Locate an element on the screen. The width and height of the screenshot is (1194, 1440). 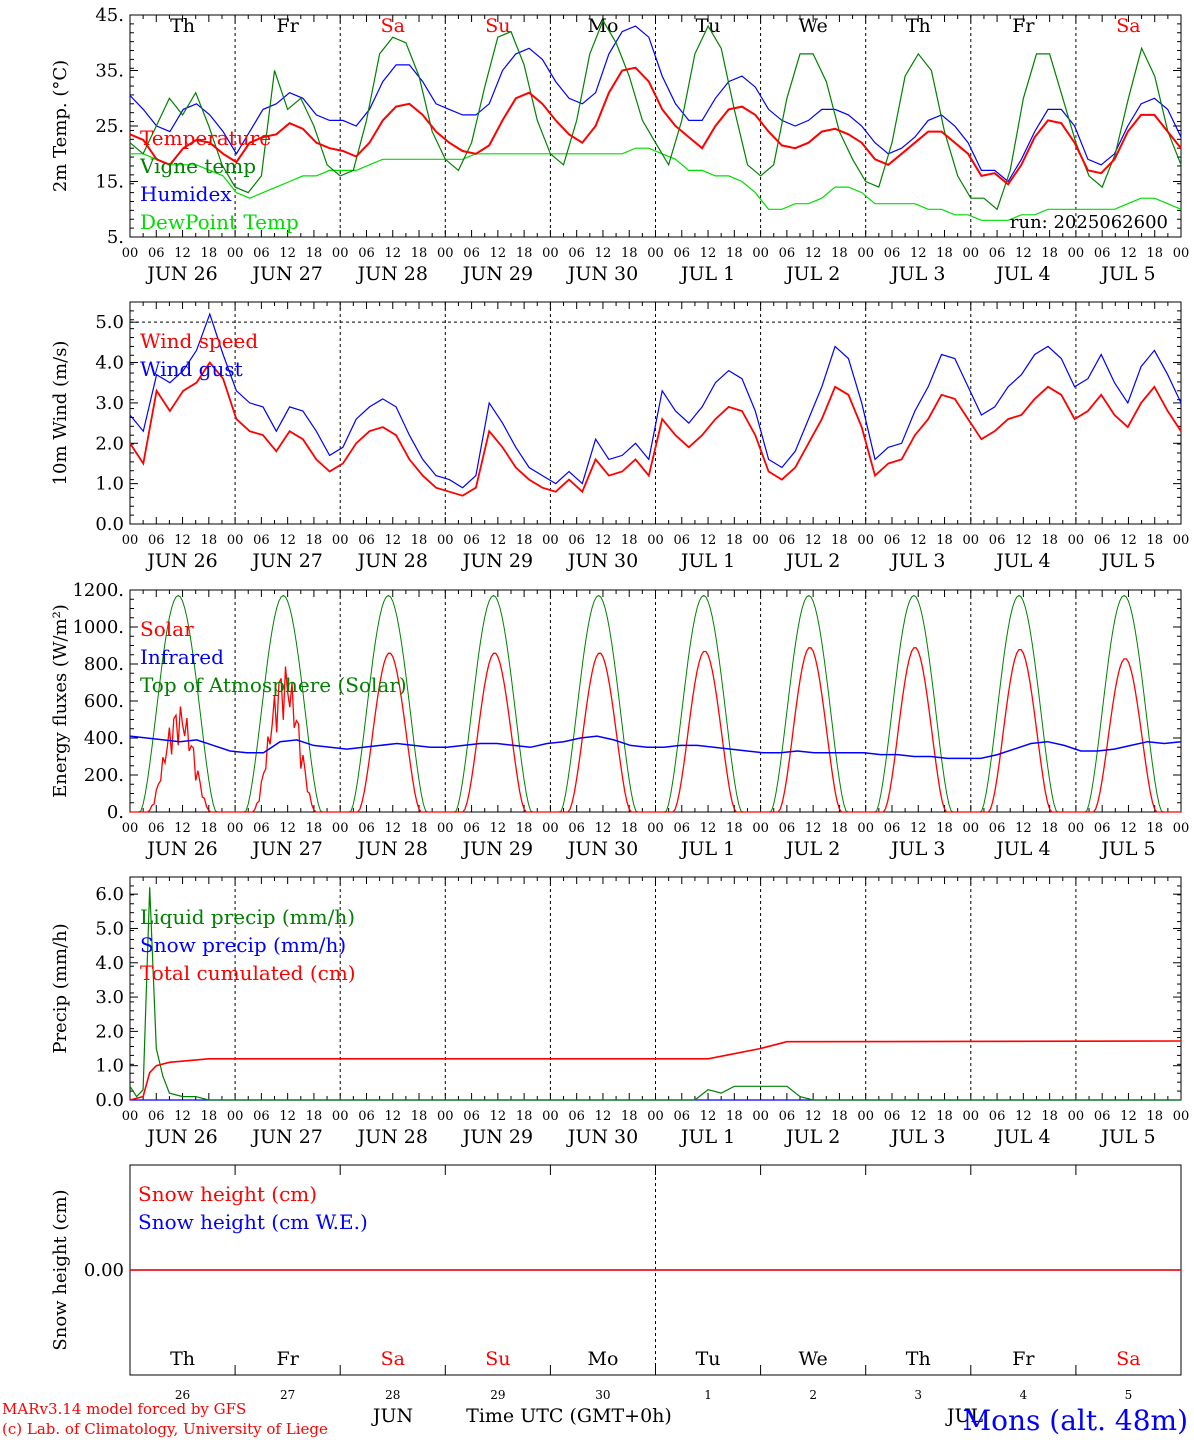
y-tick-label: 6.0 is located at coordinates (109, 894).